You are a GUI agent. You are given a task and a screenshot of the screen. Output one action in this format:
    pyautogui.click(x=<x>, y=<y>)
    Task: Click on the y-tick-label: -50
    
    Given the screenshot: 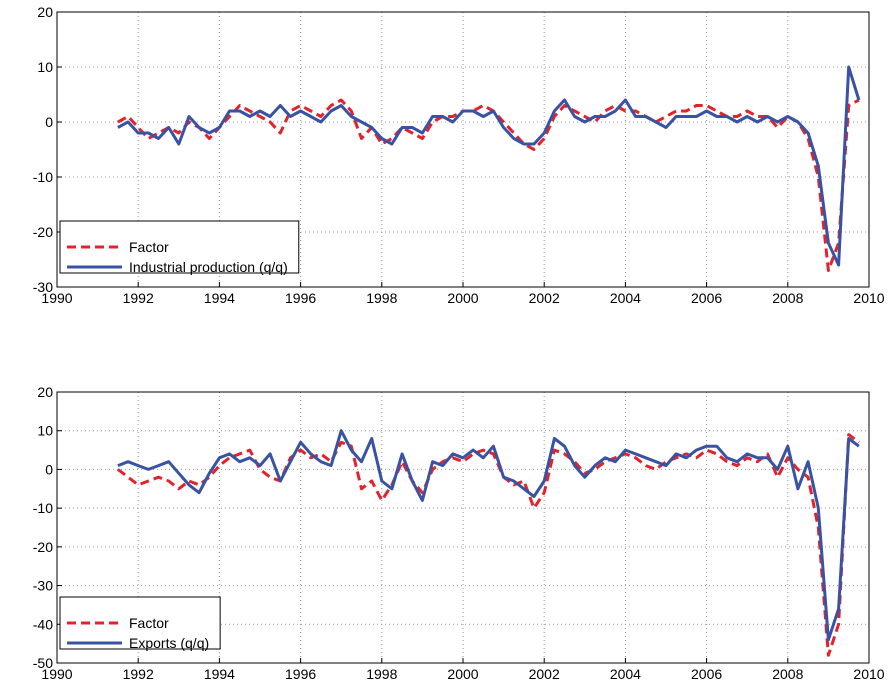 What is the action you would take?
    pyautogui.click(x=43, y=663)
    